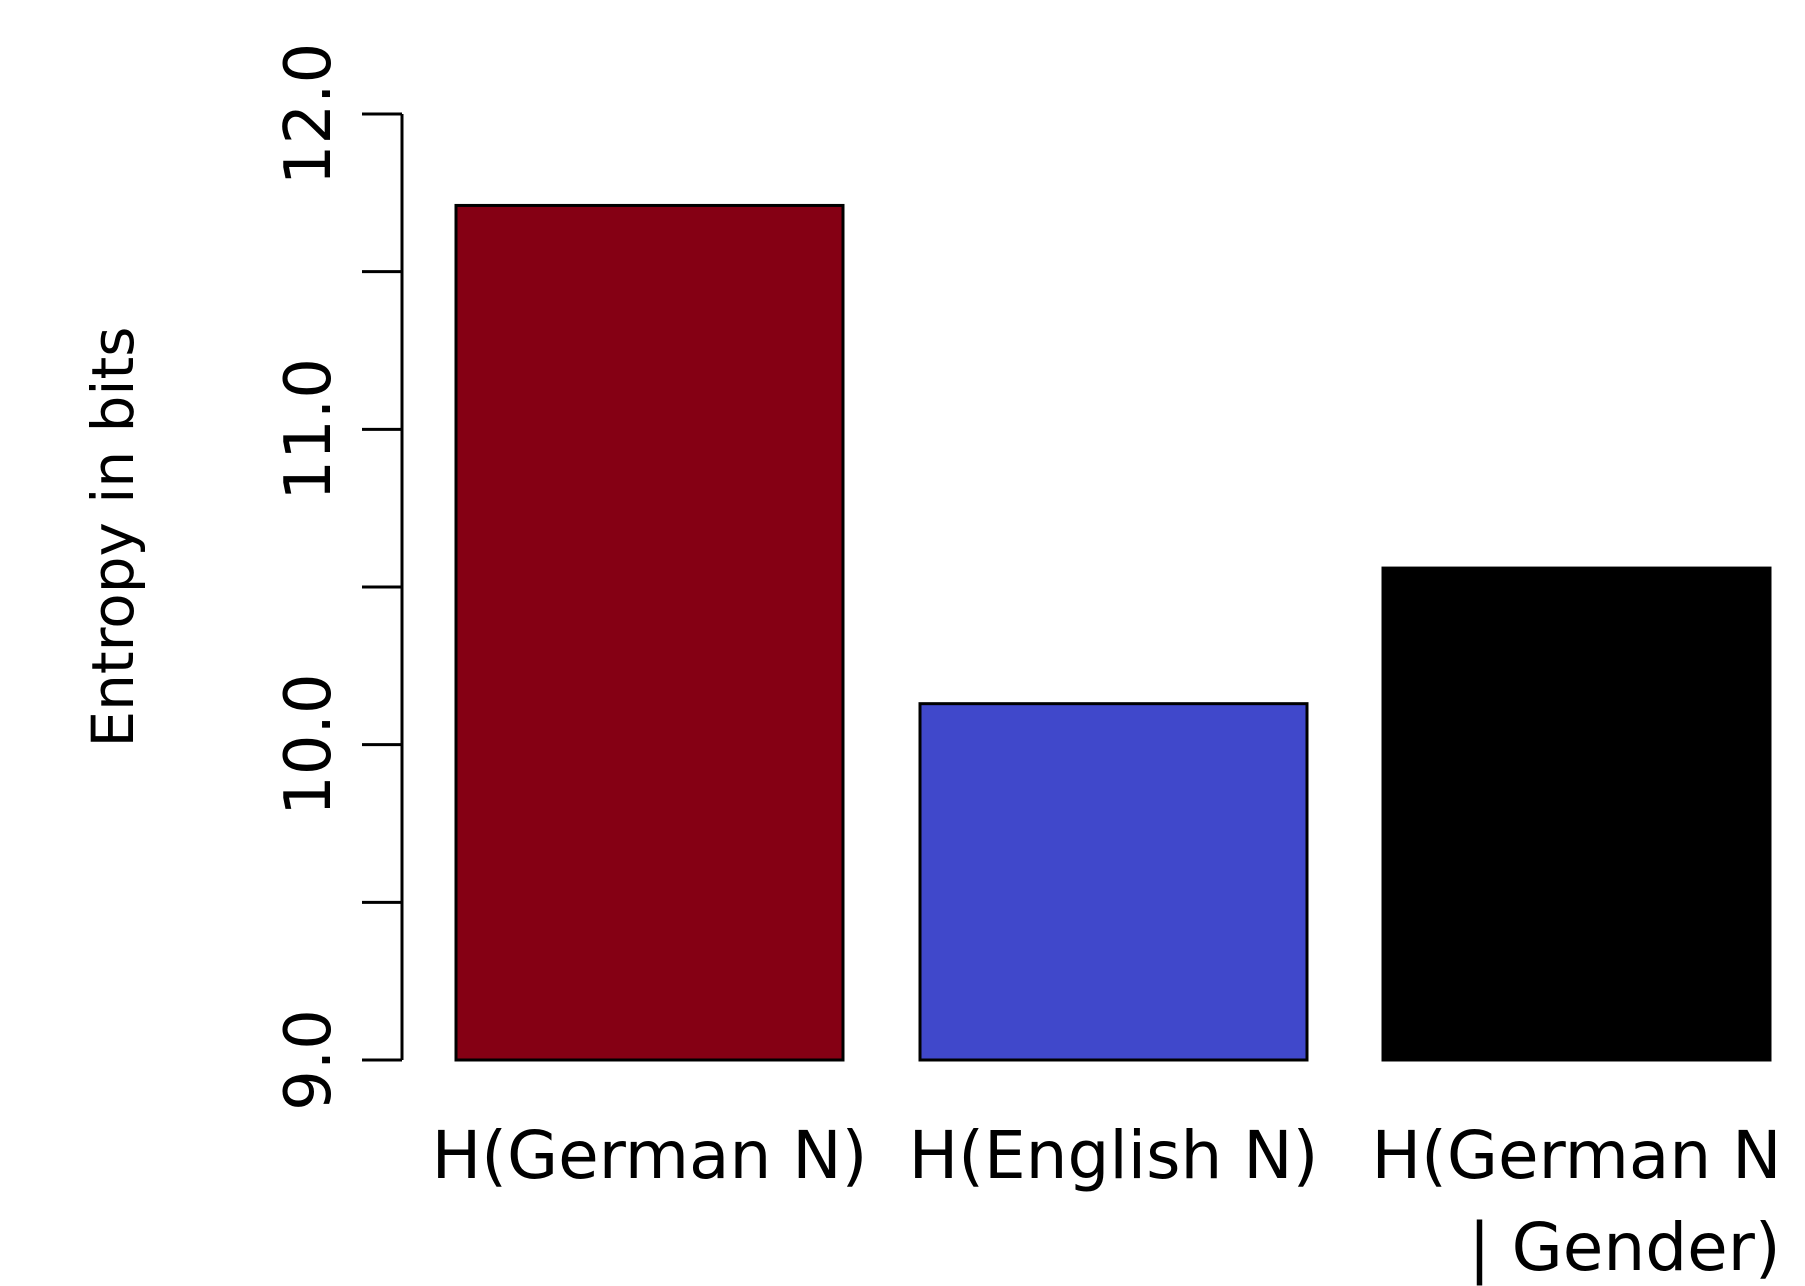  Describe the element at coordinates (650, 1155) in the screenshot. I see `x-category-label: H(German N)` at that location.